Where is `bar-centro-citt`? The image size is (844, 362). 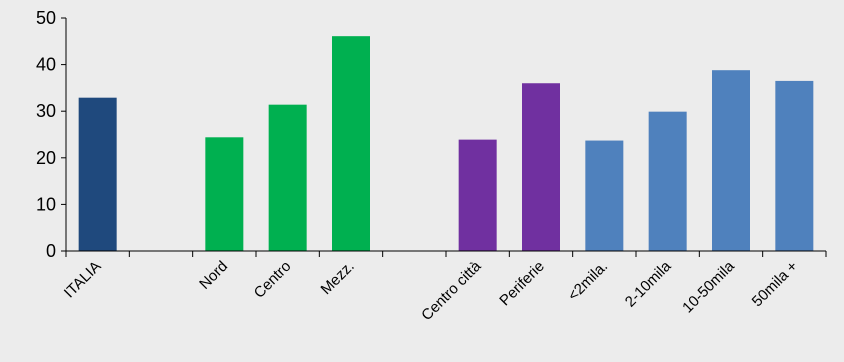
bar-centro-citt is located at coordinates (477, 195).